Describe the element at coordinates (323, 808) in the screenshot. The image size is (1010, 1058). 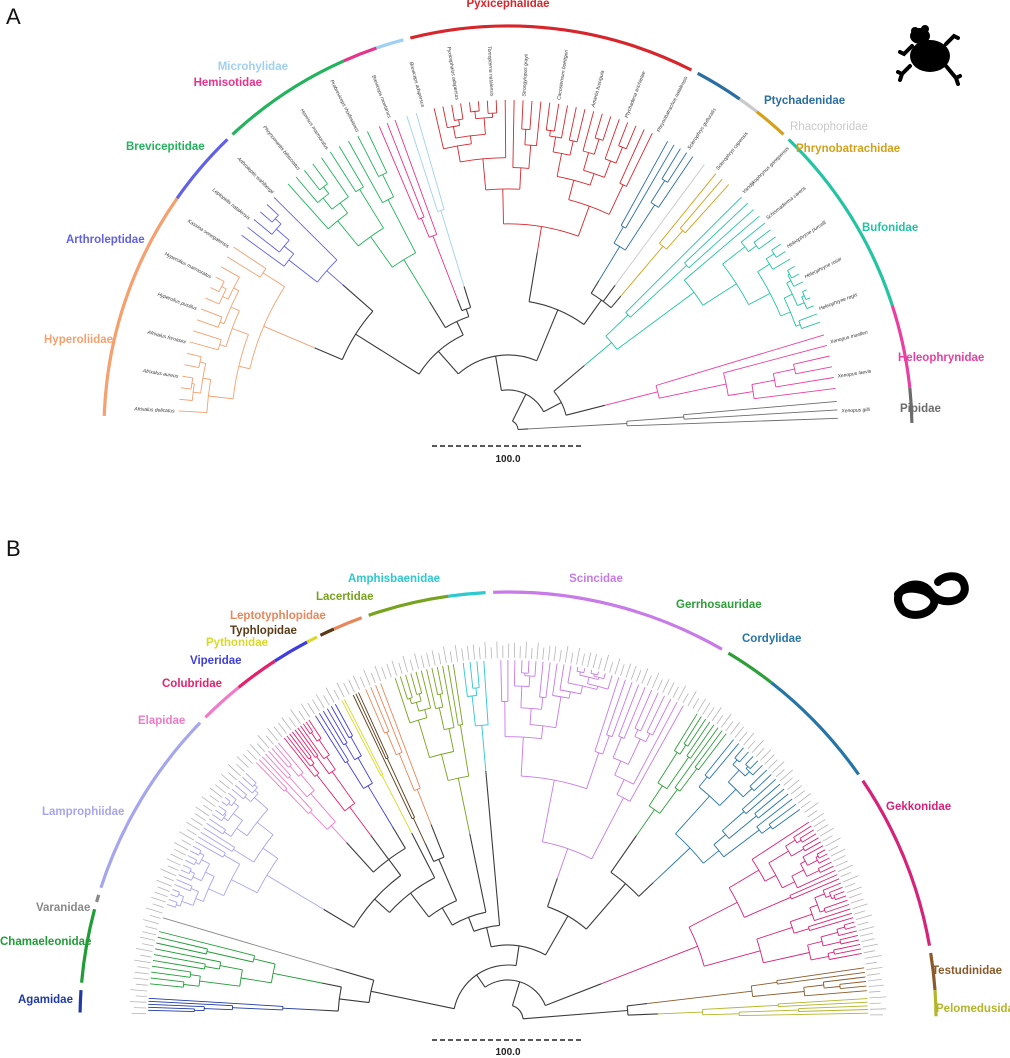
I see `clade-elapidae-stem` at that location.